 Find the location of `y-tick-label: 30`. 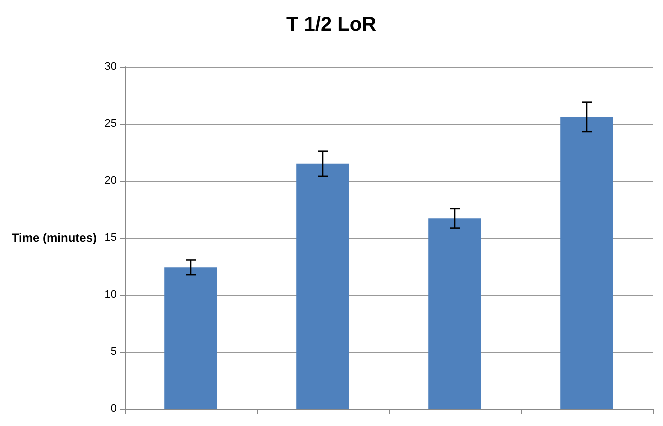

y-tick-label: 30 is located at coordinates (110, 67).